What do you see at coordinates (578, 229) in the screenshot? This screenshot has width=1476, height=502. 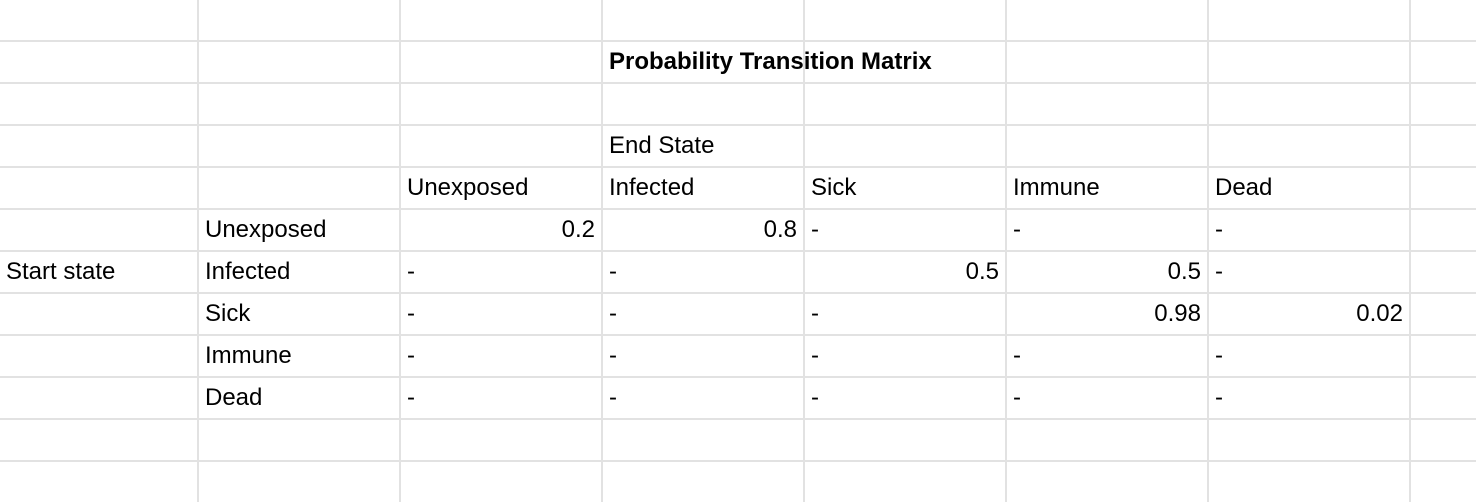 I see `matrix-cell: 0.2` at bounding box center [578, 229].